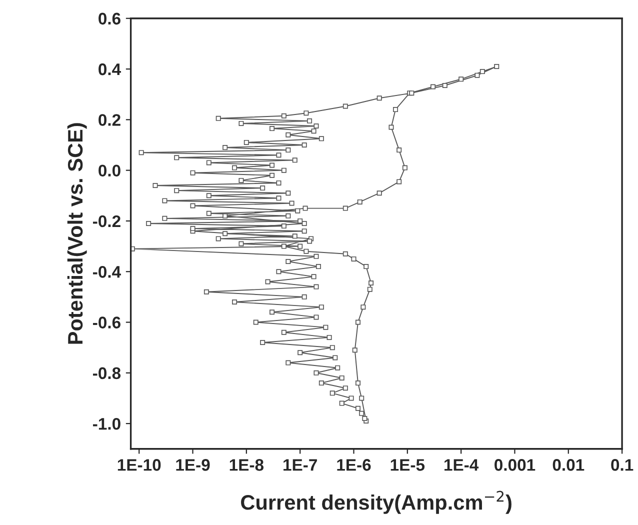  I want to click on y-axis-title: Potential(Volt vs. SCE), so click(77, 233).